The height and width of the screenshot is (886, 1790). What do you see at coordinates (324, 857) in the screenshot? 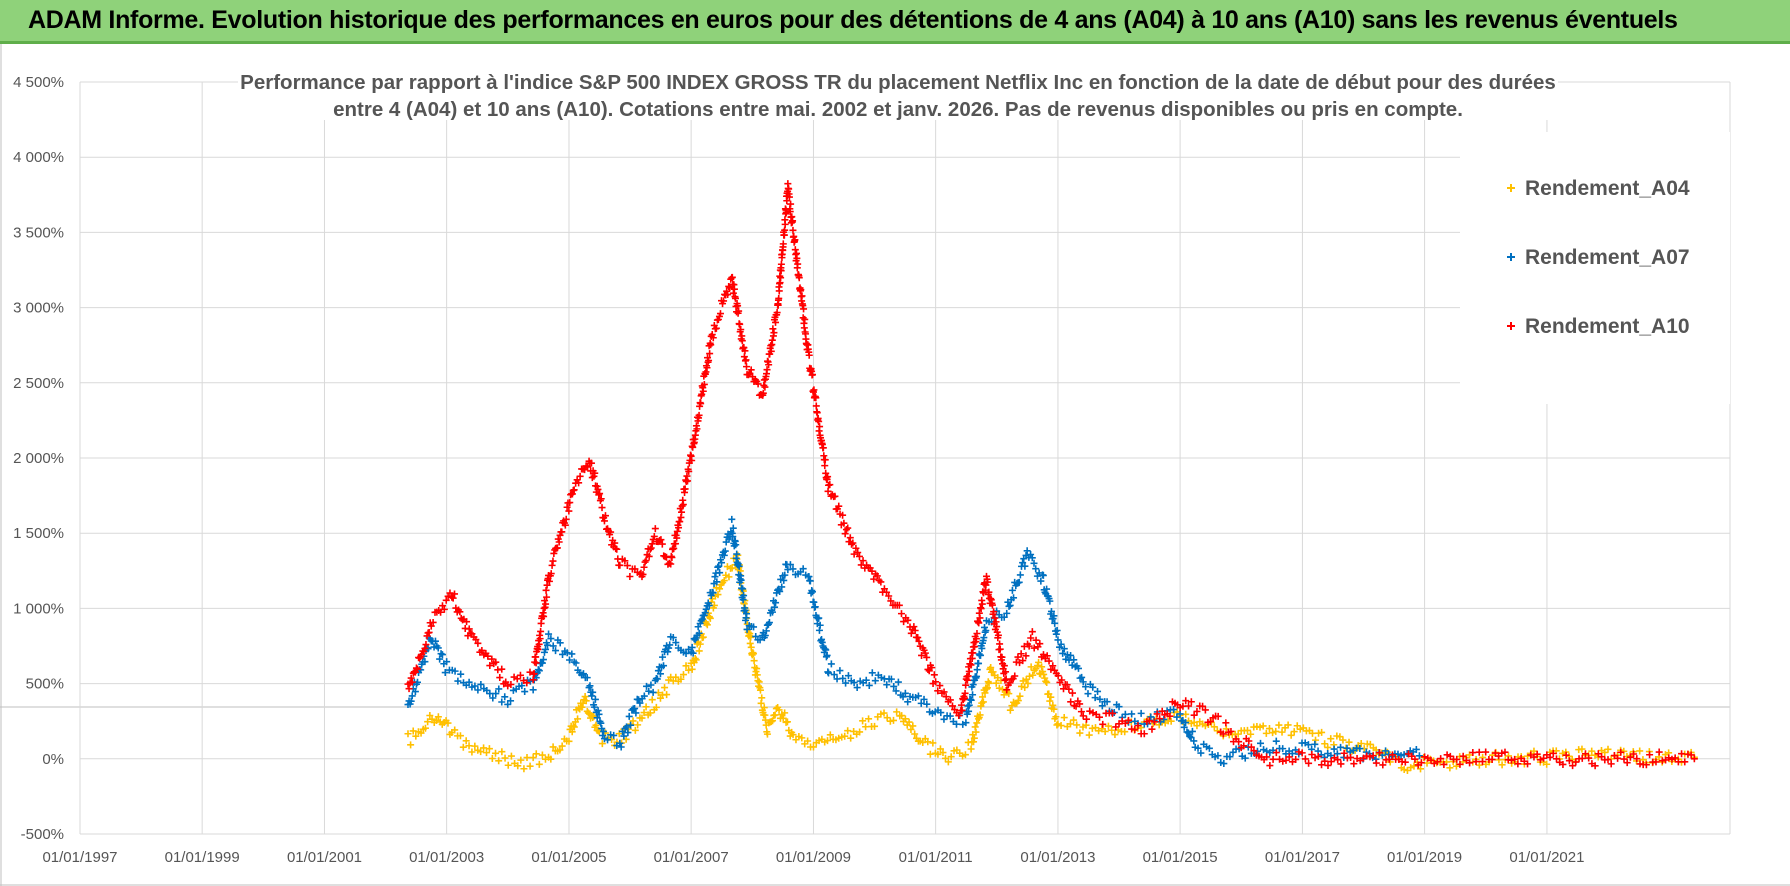
I see `x-tick-label: 01/01/2001` at bounding box center [324, 857].